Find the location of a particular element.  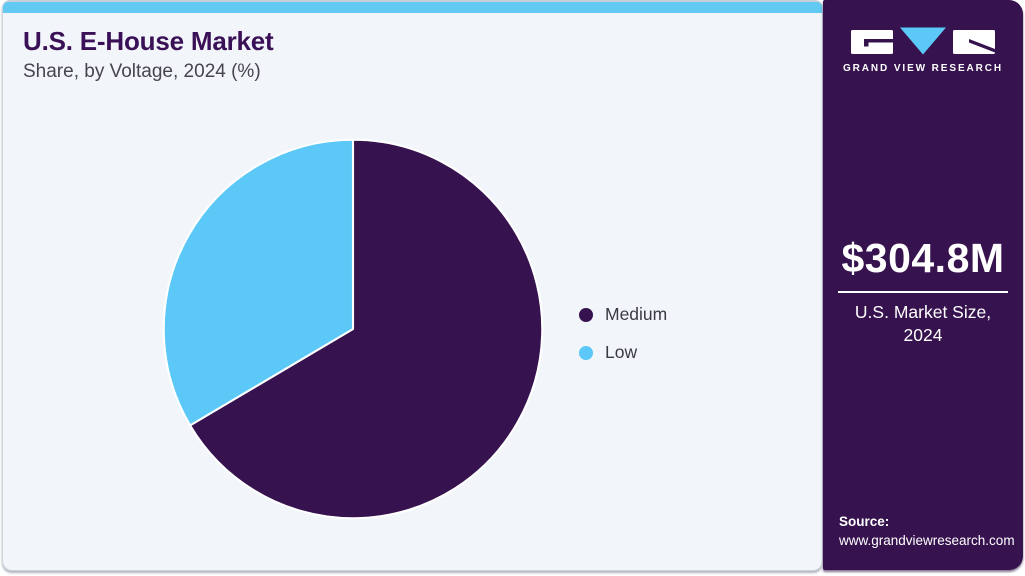

market-size-value: $304.8M is located at coordinates (923, 258).